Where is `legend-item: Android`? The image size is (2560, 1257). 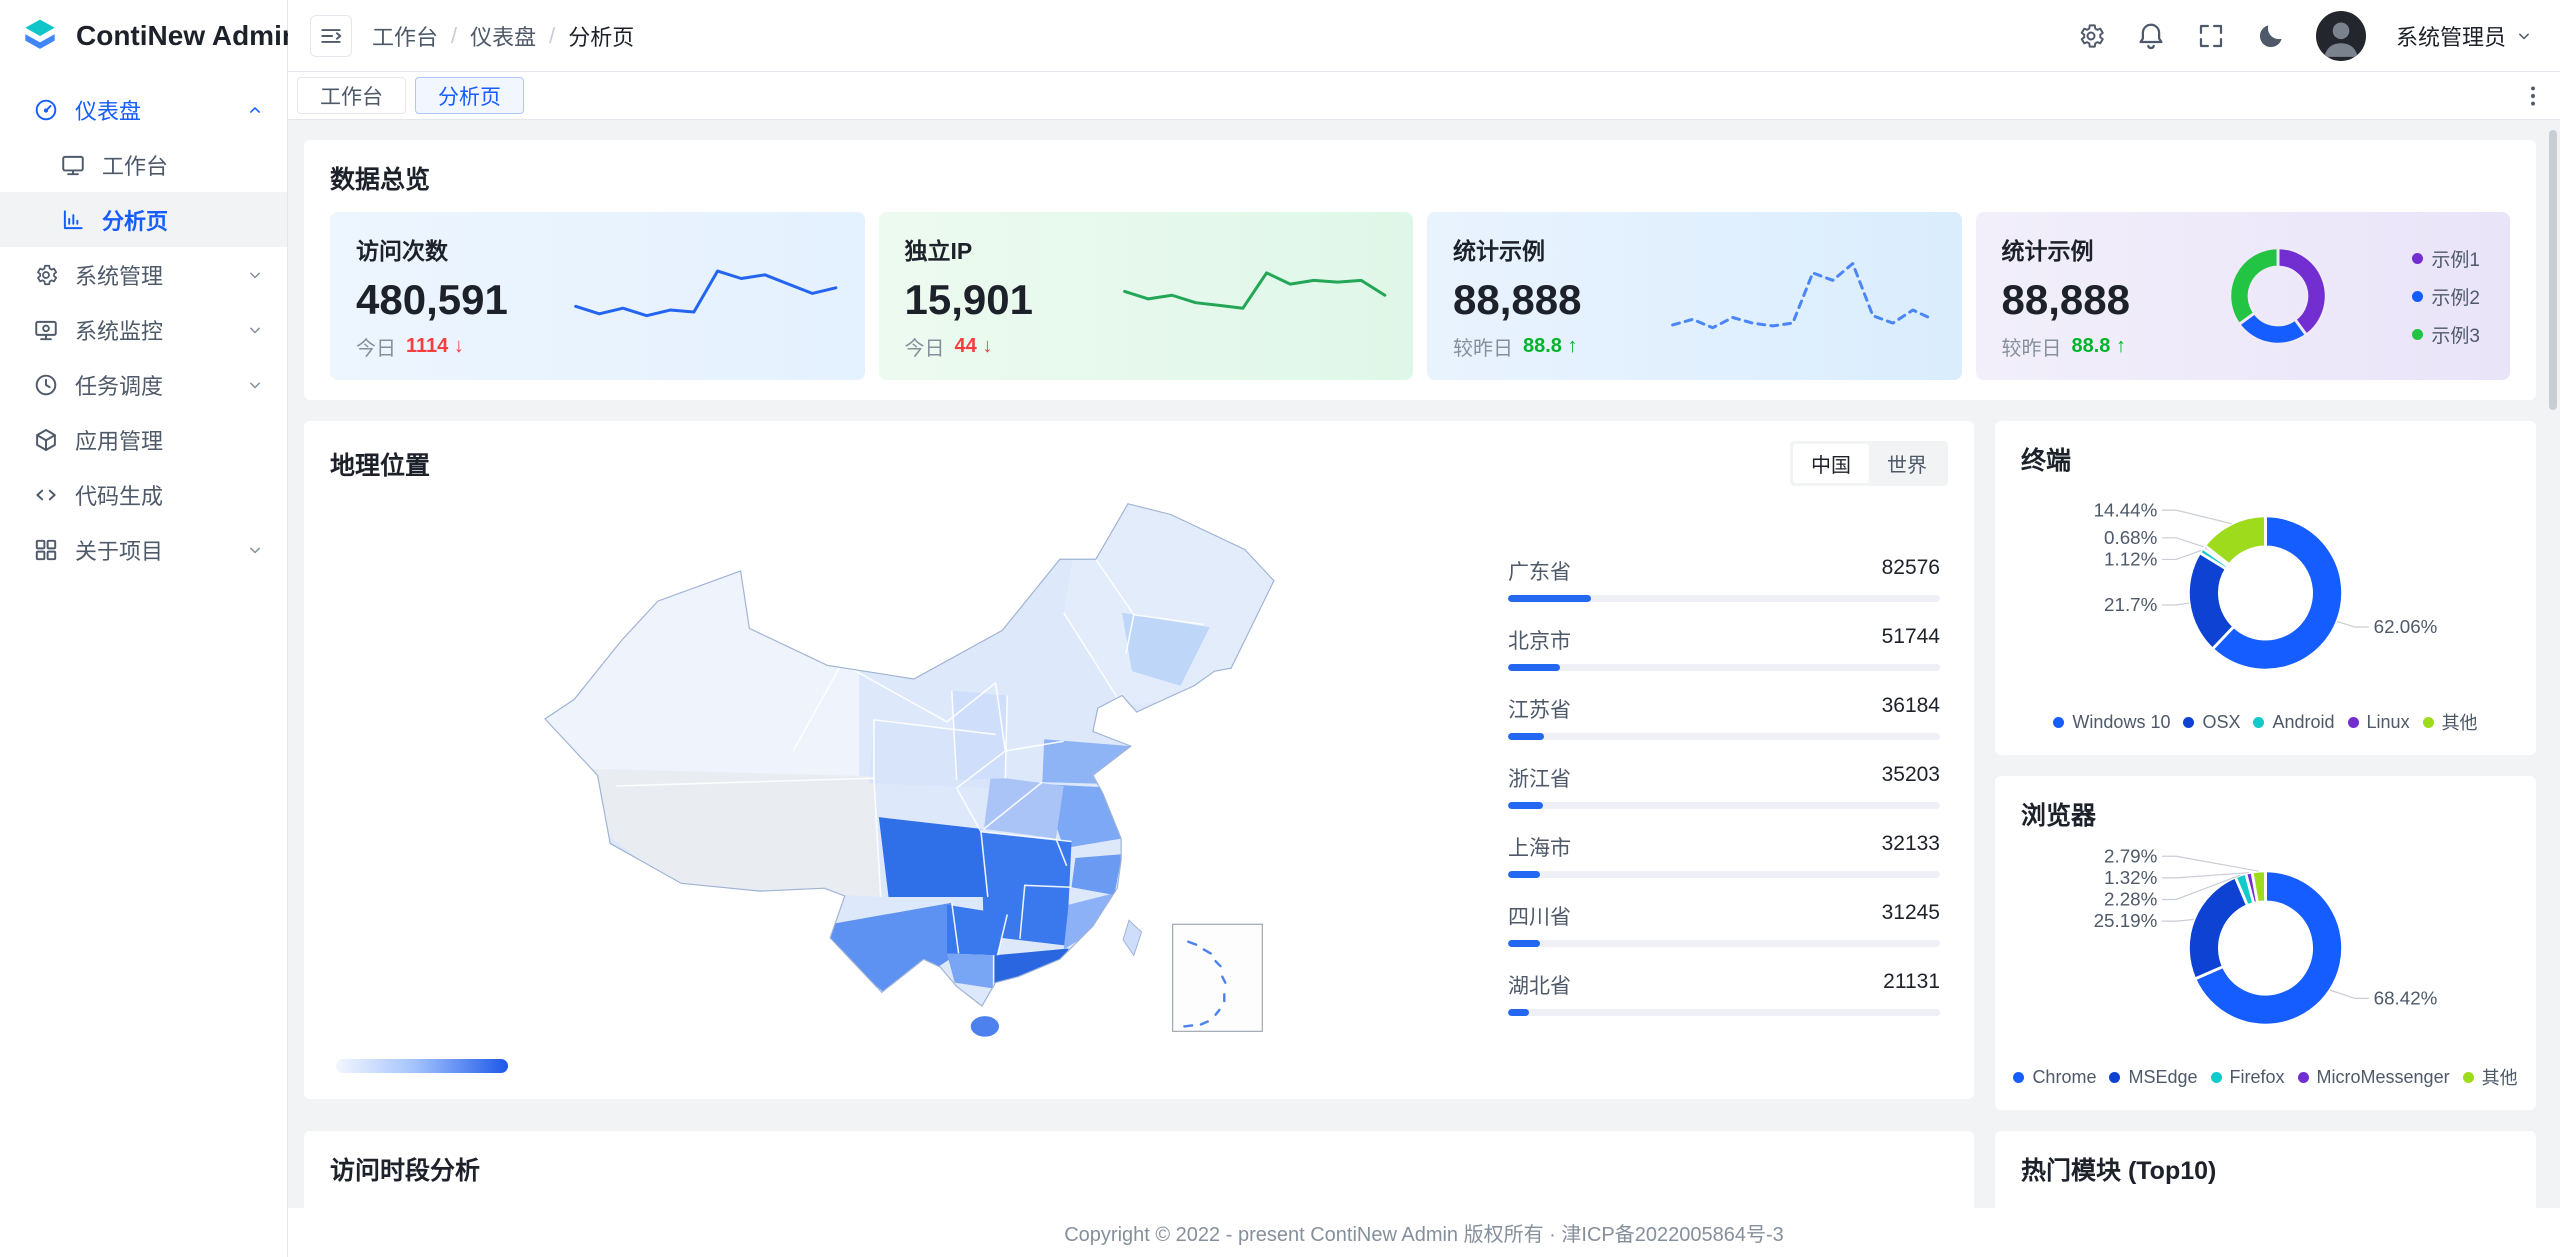
legend-item: Android is located at coordinates (2294, 722).